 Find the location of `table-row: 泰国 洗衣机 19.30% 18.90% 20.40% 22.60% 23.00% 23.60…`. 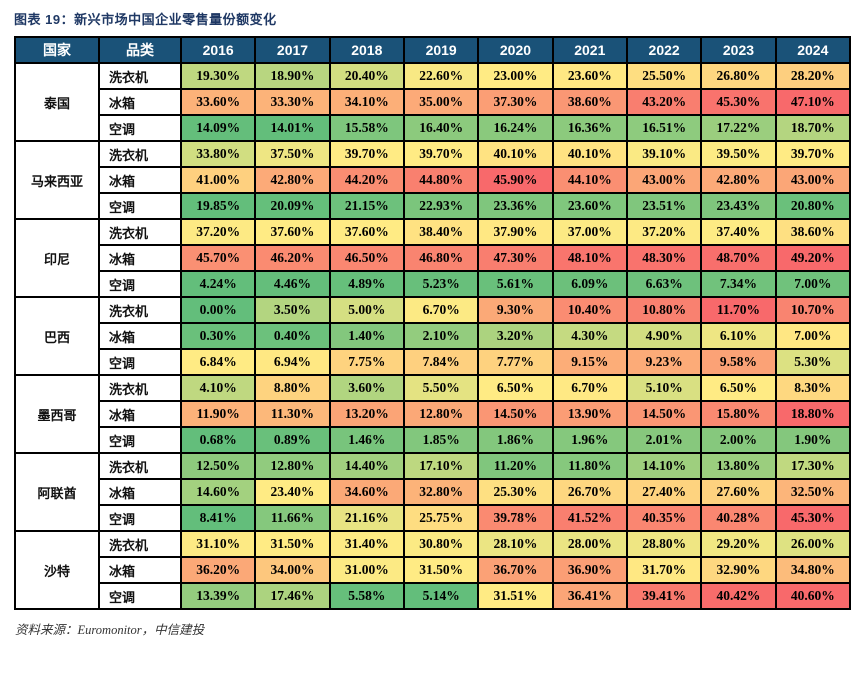

table-row: 泰国 洗衣机 19.30% 18.90% 20.40% 22.60% 23.00% 23.60… is located at coordinates (433, 102).